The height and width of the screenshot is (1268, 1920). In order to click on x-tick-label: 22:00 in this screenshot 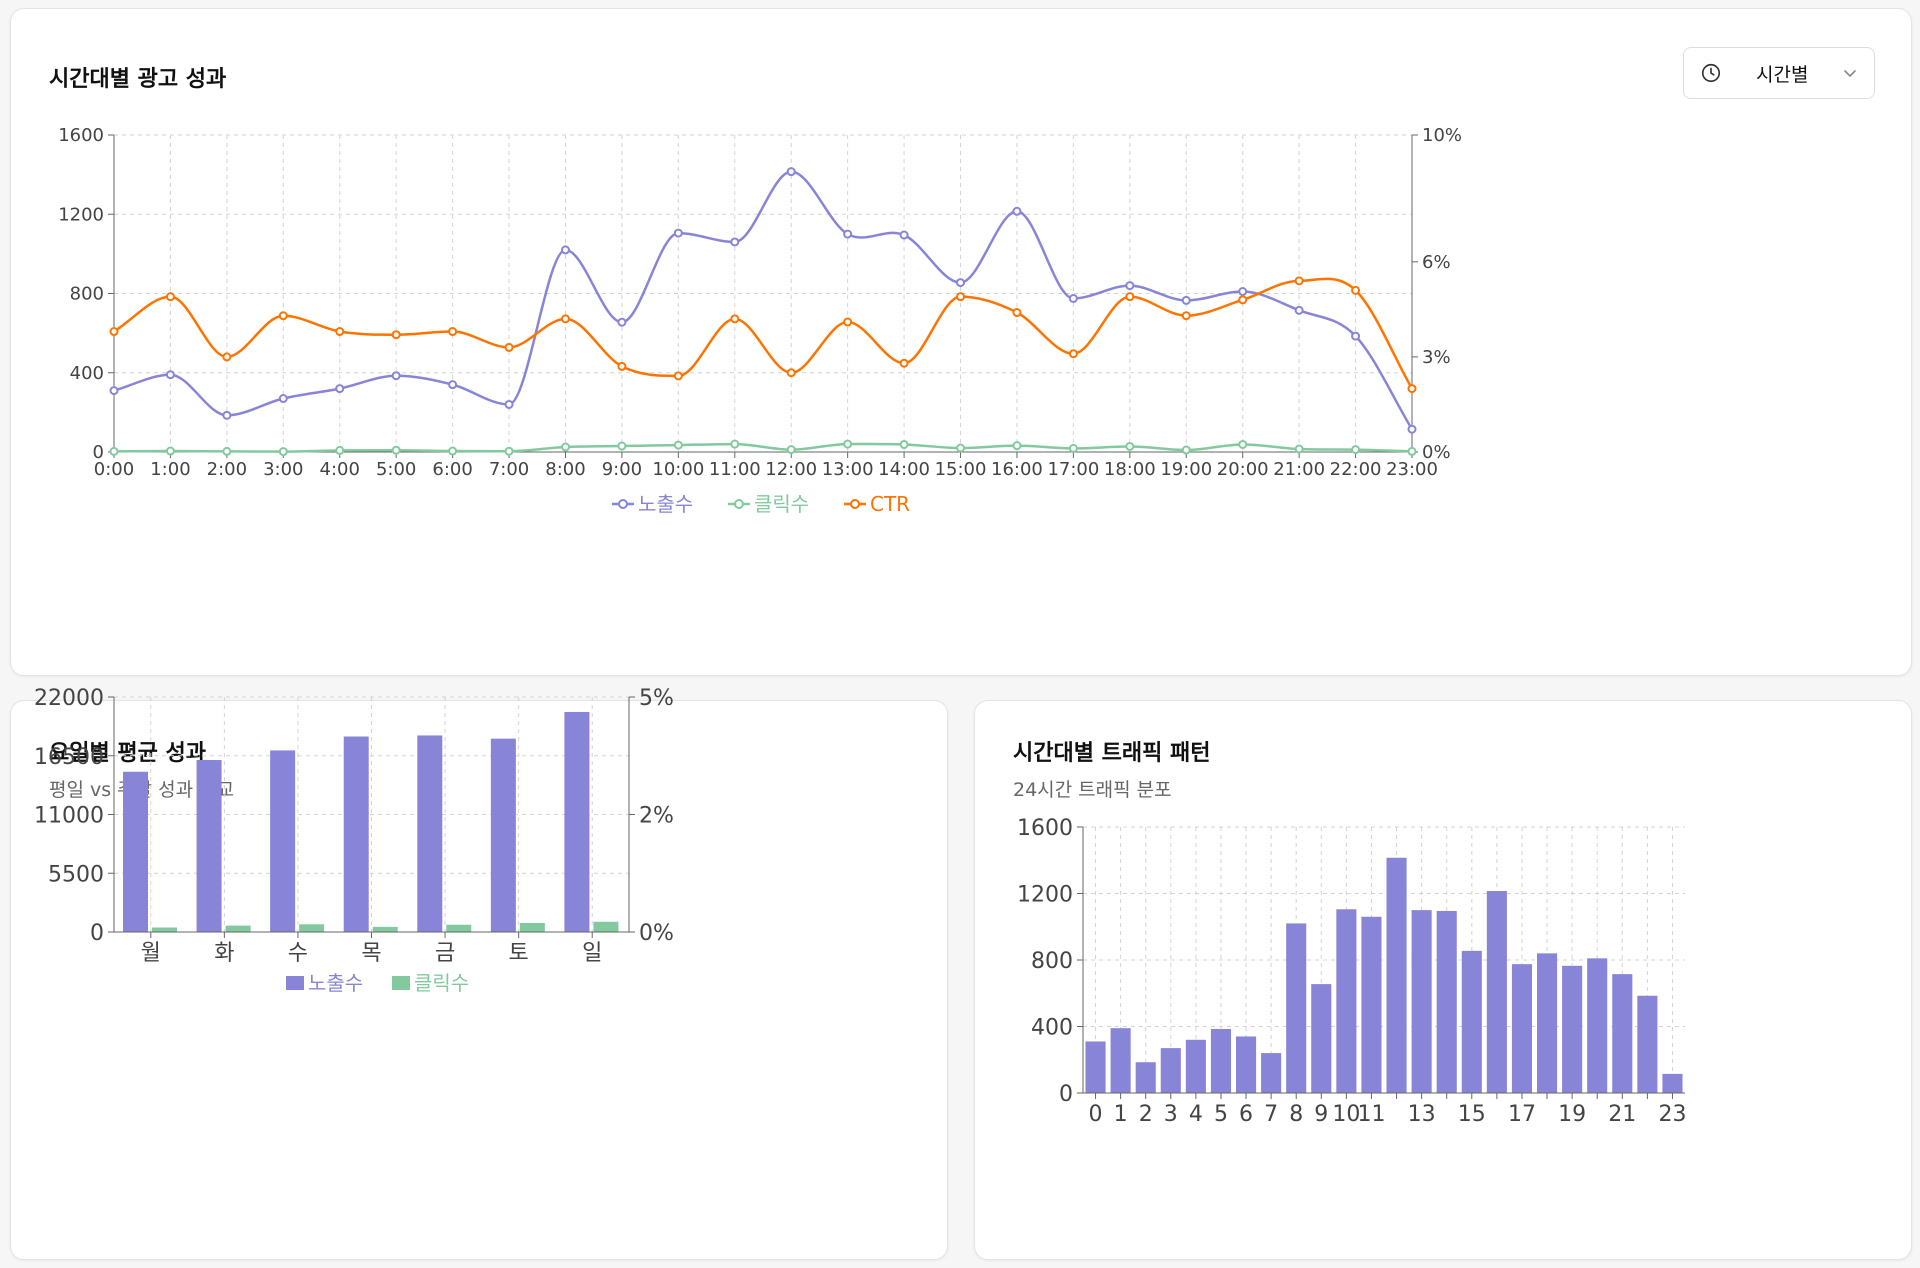, I will do `click(1356, 469)`.